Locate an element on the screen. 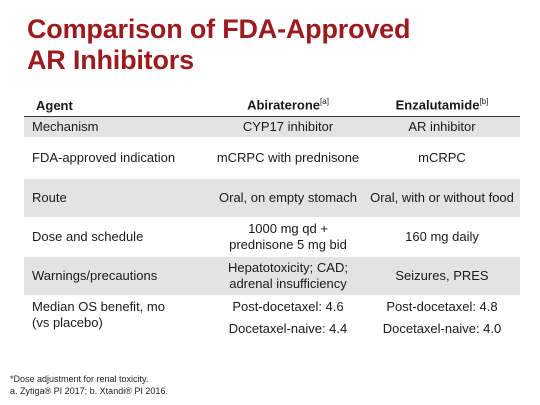  enzalutamide-os-post: Post-docetaxel: 4.8 is located at coordinates (442, 306).